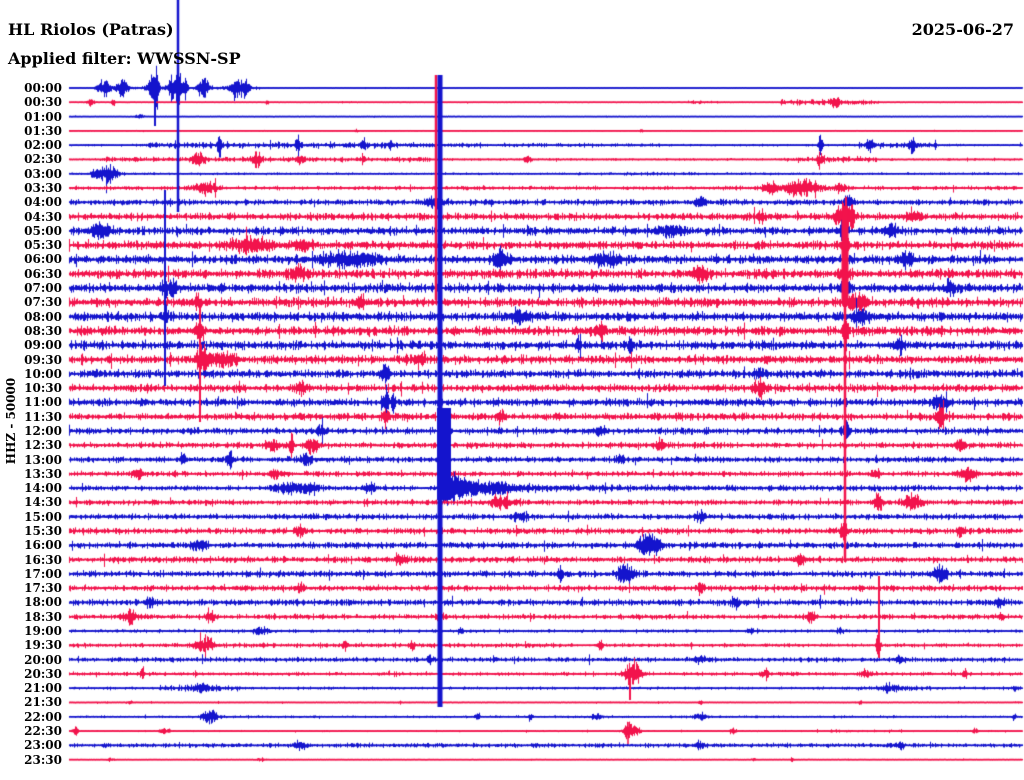 Image resolution: width=1024 pixels, height=780 pixels. What do you see at coordinates (124, 58) in the screenshot?
I see `filter-label: Applied filter: WWSSN-SP` at bounding box center [124, 58].